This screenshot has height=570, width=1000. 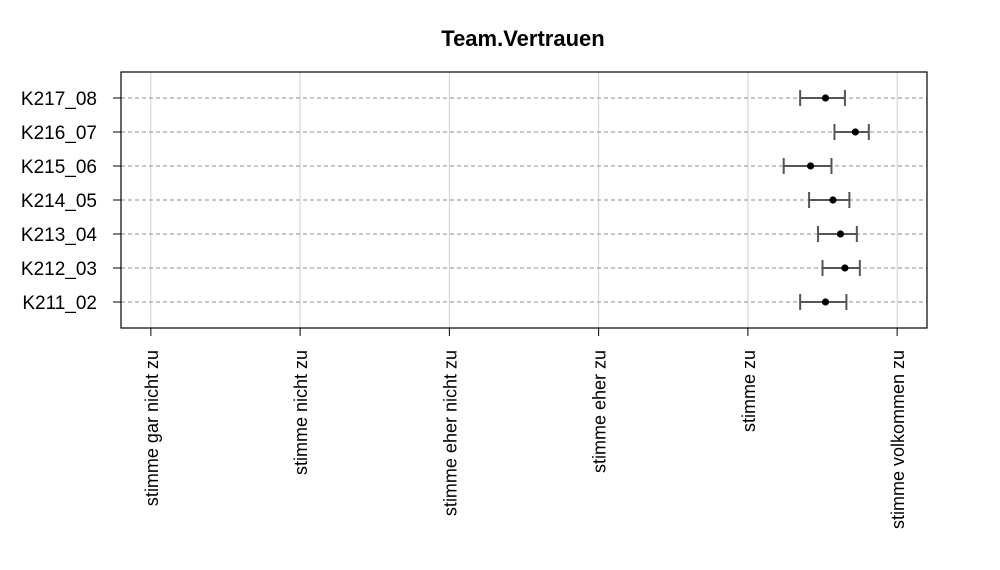 I want to click on y-tick-label: K214_05, so click(x=59, y=201).